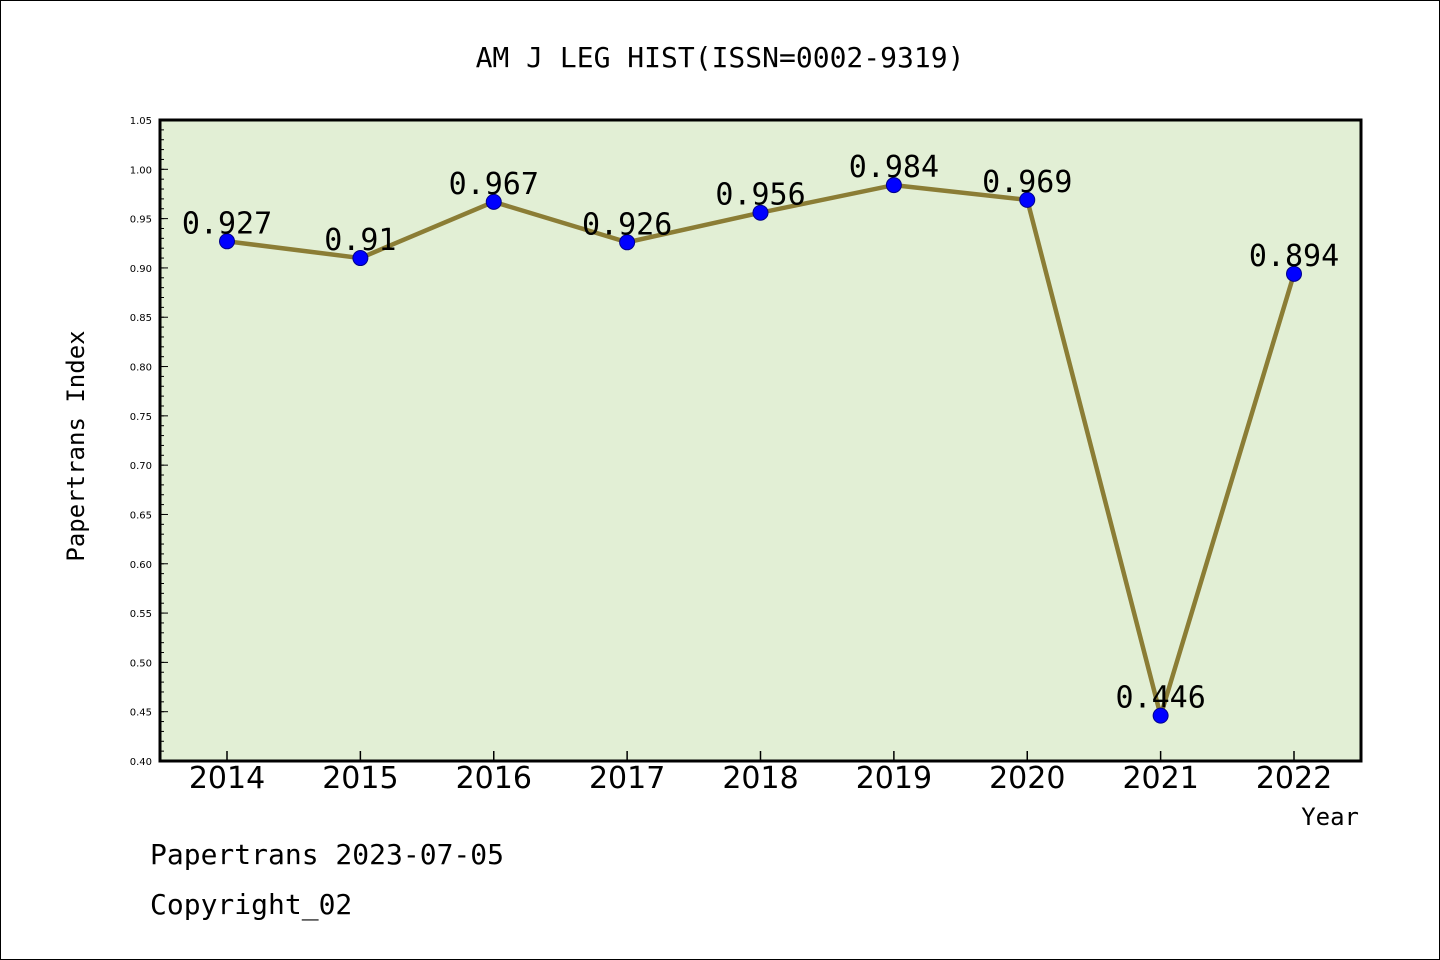 This screenshot has height=960, width=1440. What do you see at coordinates (327, 854) in the screenshot?
I see `footer-date: Papertrans 2023-07-05` at bounding box center [327, 854].